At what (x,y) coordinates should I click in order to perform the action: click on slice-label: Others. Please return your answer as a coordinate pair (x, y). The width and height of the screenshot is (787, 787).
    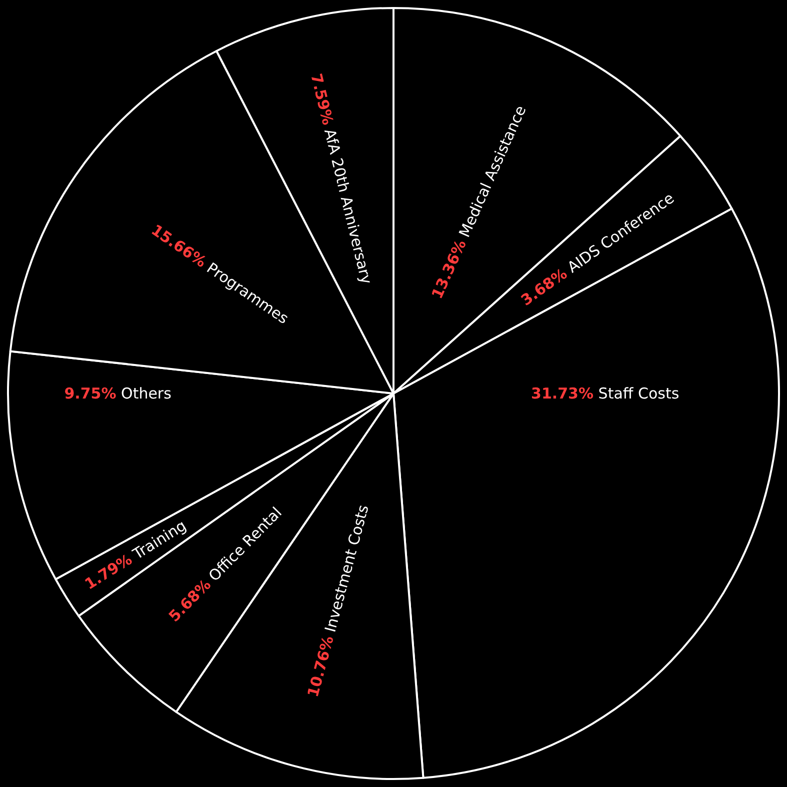
    Looking at the image, I should click on (146, 393).